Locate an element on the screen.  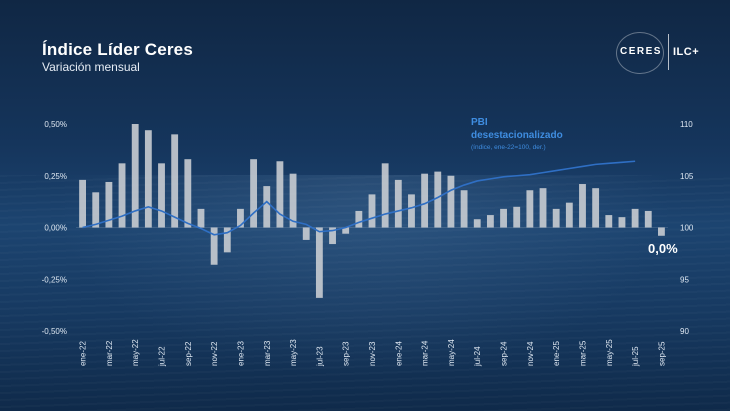
y-left-tick-label: -0,25% is located at coordinates (54, 279).